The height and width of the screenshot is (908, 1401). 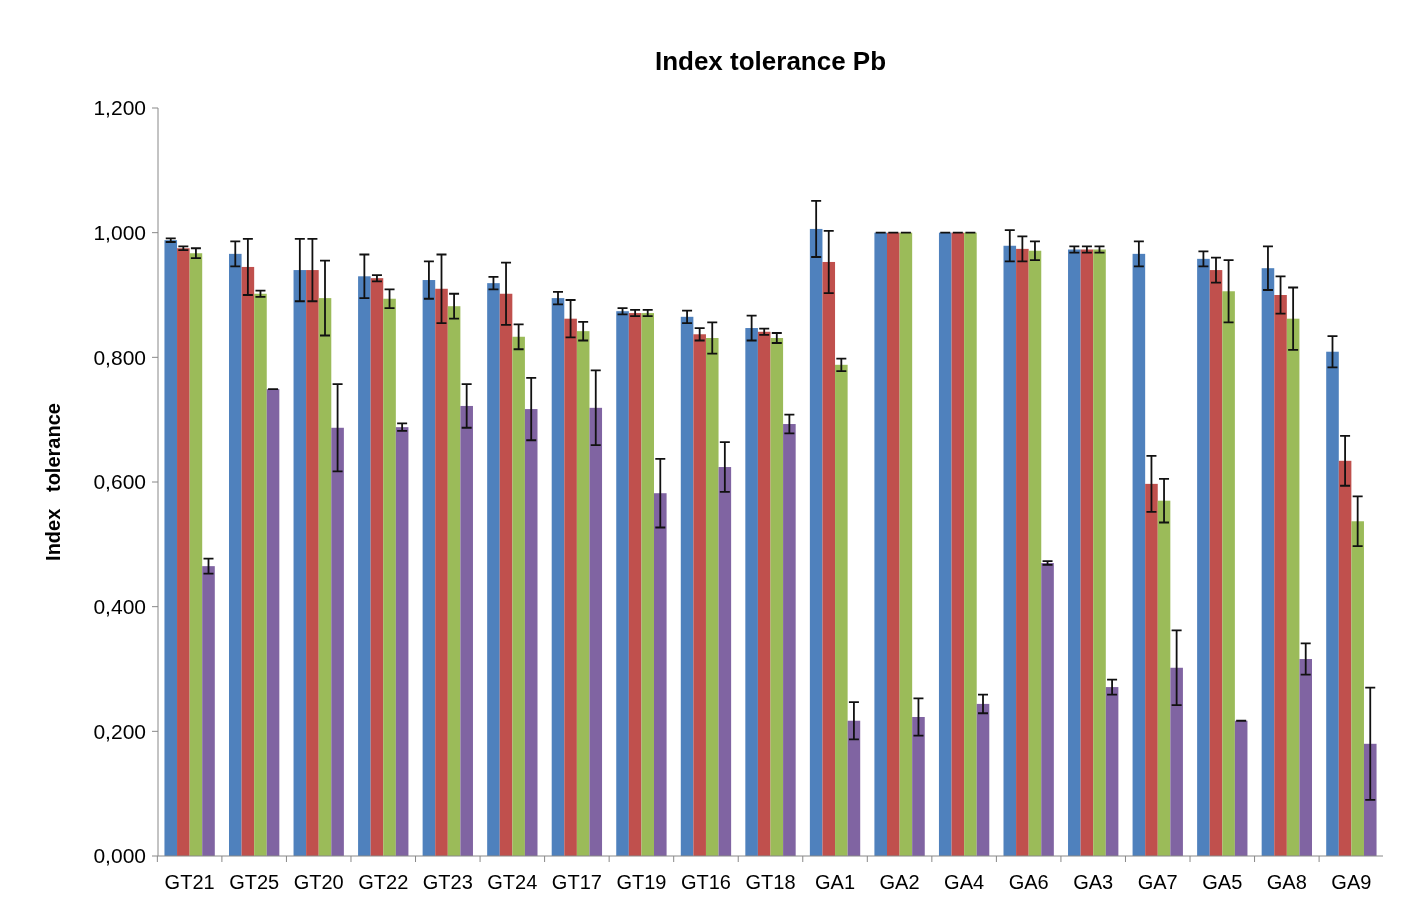 I want to click on y-tick-label: 0,600, so click(x=119, y=482).